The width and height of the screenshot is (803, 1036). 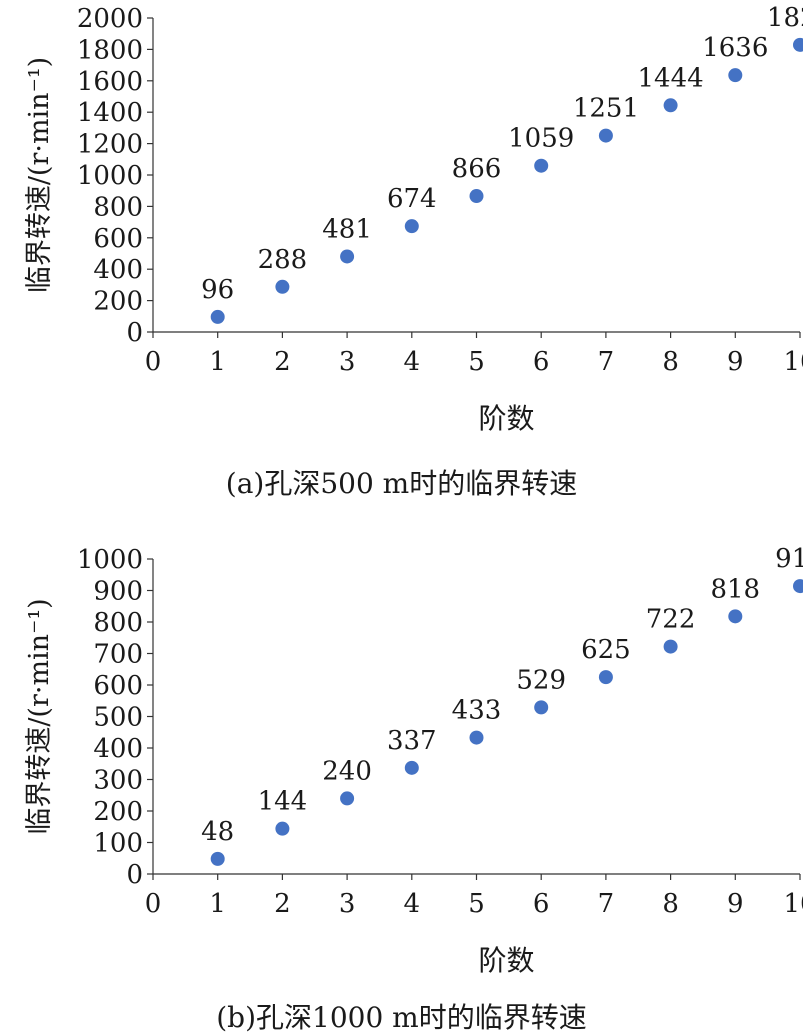 I want to click on chart-b-data-label: 144, so click(x=283, y=802).